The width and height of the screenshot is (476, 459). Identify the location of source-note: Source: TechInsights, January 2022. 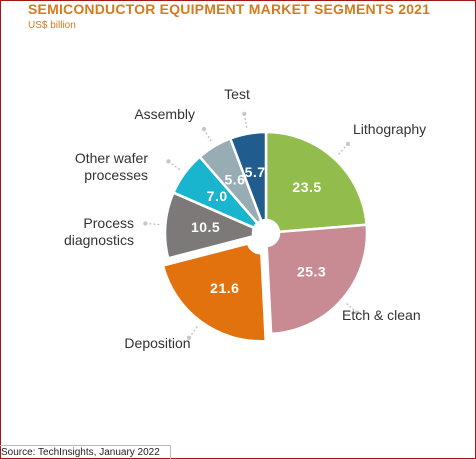
(85, 452).